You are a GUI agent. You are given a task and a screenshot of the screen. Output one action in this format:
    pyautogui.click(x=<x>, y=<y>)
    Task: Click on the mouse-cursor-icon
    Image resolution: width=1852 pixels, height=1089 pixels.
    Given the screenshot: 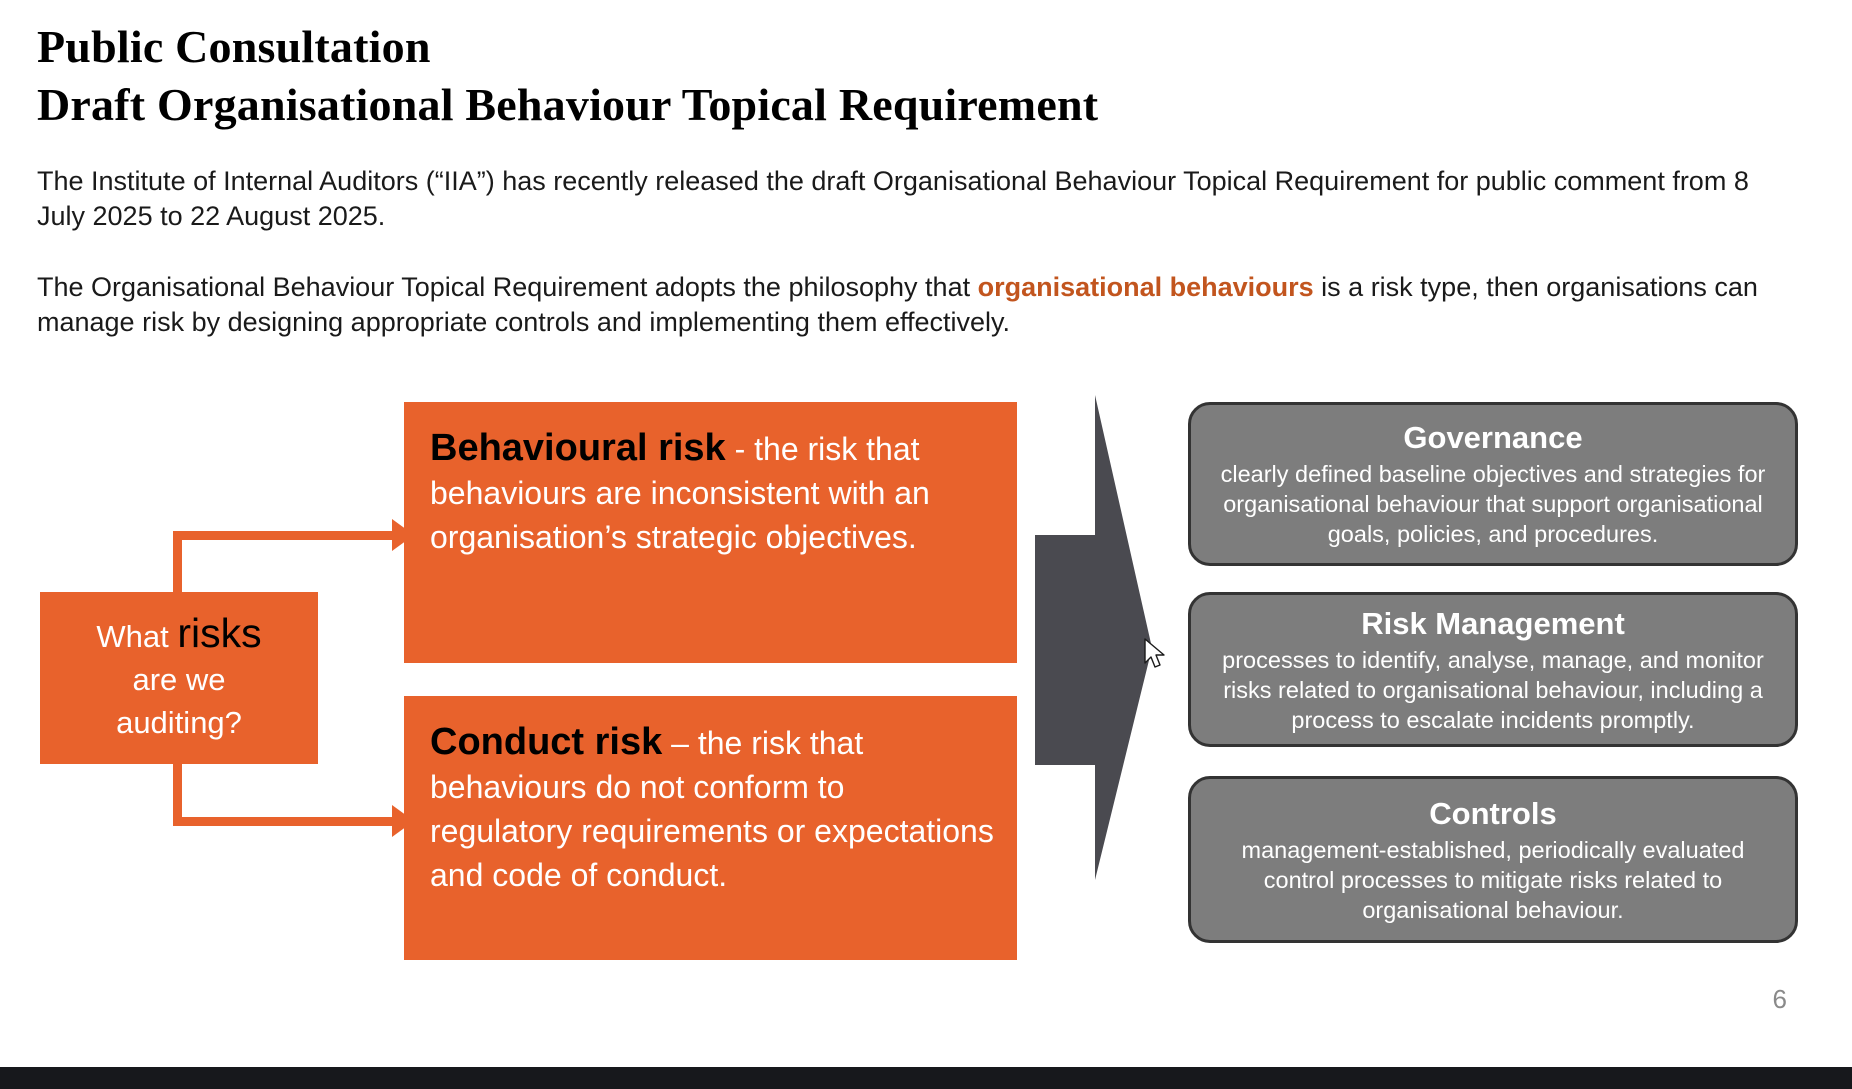 What is the action you would take?
    pyautogui.click(x=1154, y=653)
    